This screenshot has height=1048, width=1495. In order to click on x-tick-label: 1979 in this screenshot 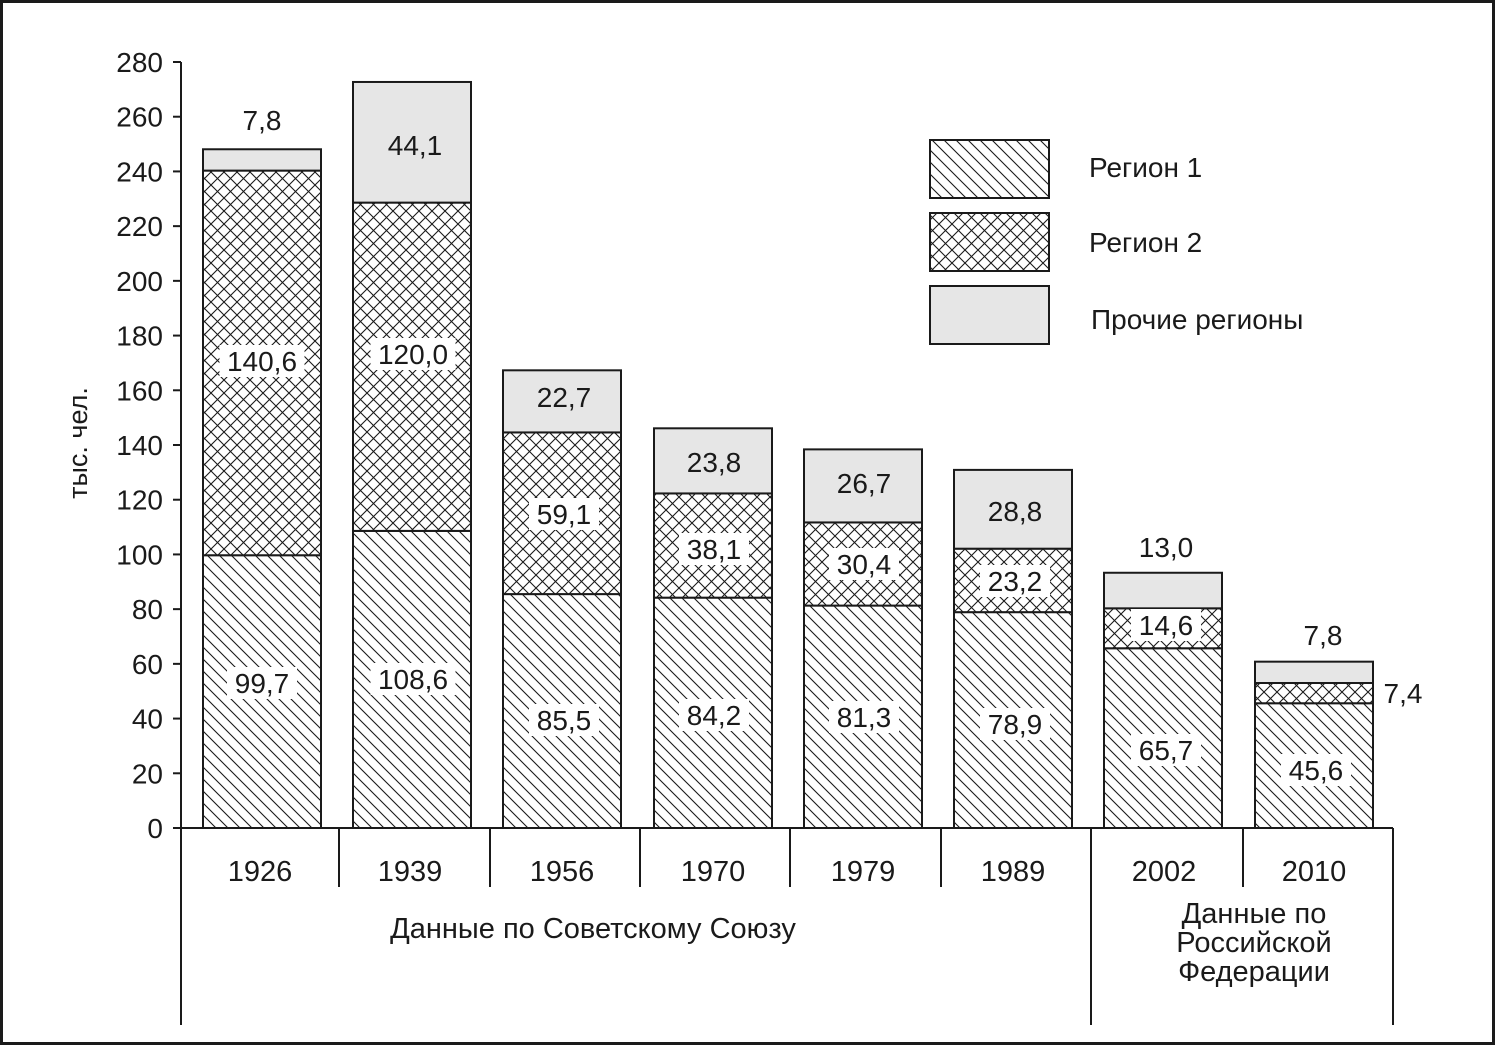, I will do `click(863, 872)`.